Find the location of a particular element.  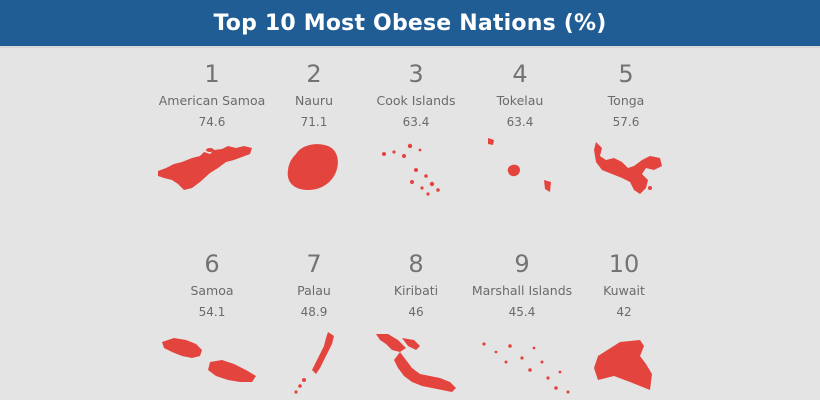

rank-number: 7 is located at coordinates (314, 264).